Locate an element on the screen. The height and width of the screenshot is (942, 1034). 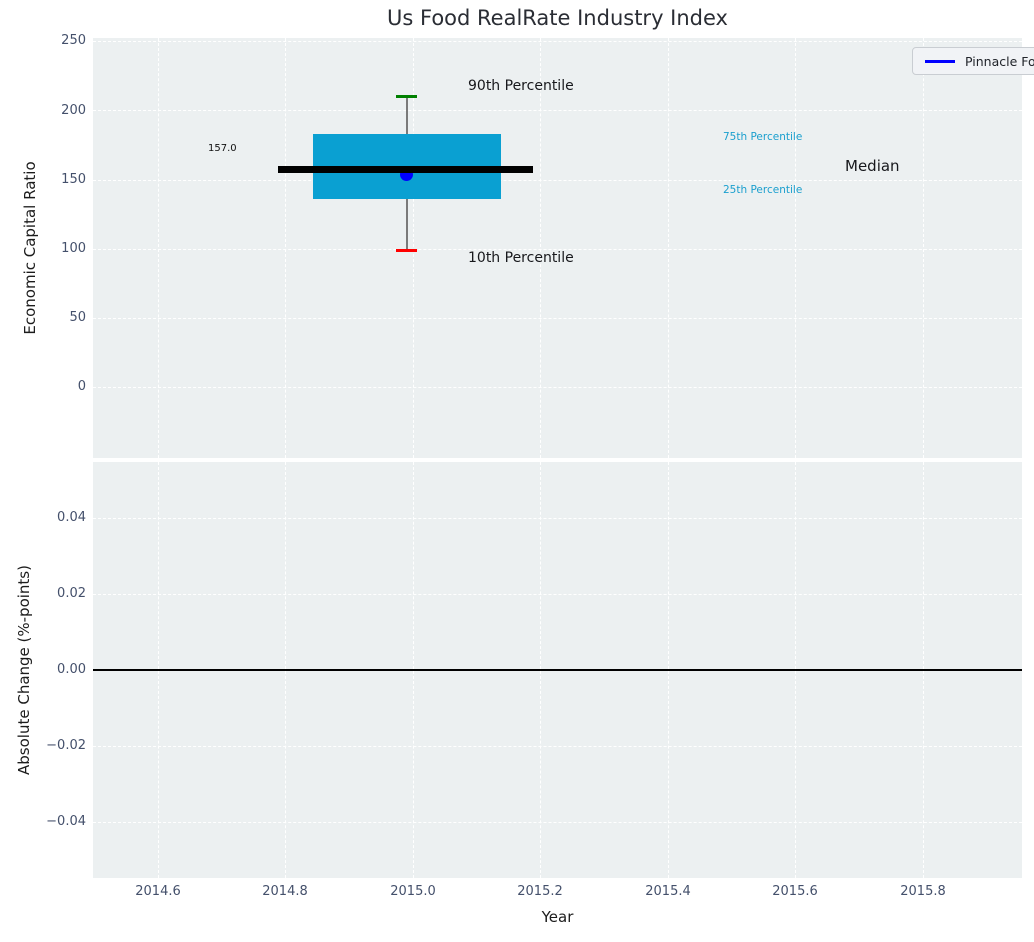
xtick-label: 2015.6 is located at coordinates (795, 891).